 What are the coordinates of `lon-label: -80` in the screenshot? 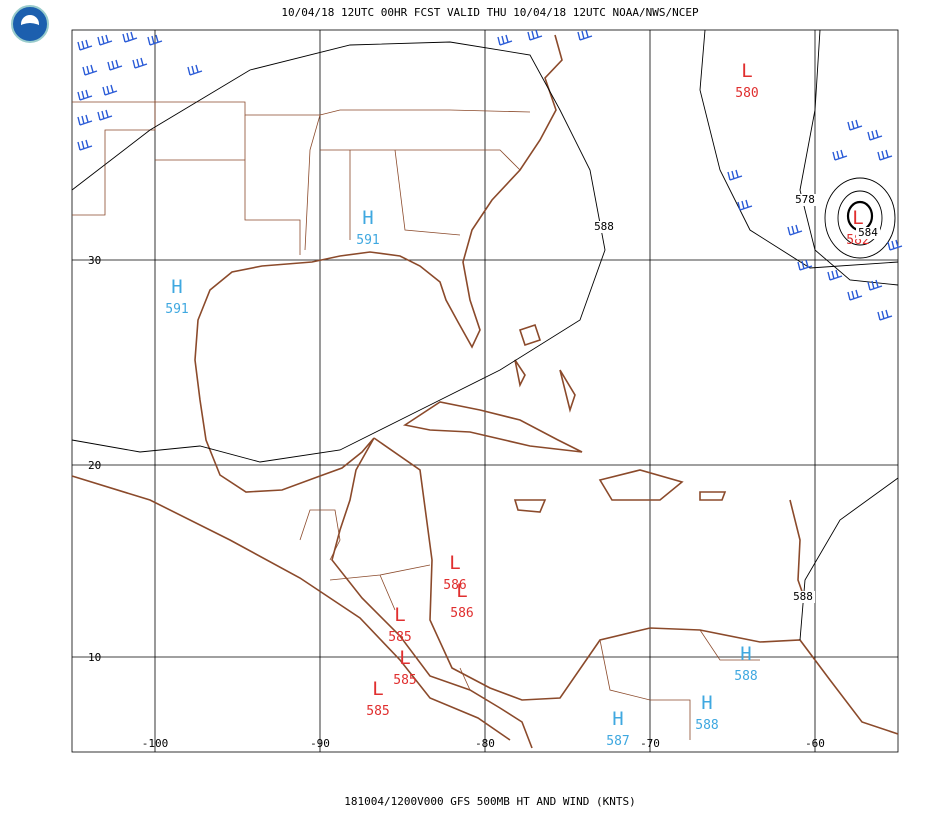 It's located at (485, 743).